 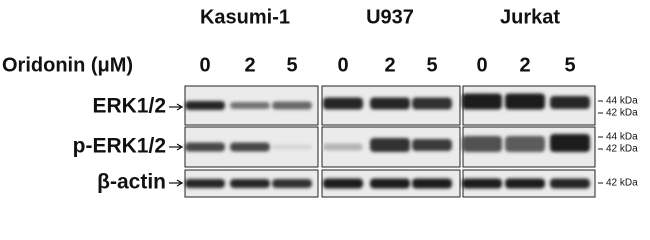 I want to click on blot-label: β-actin, so click(x=131, y=182).